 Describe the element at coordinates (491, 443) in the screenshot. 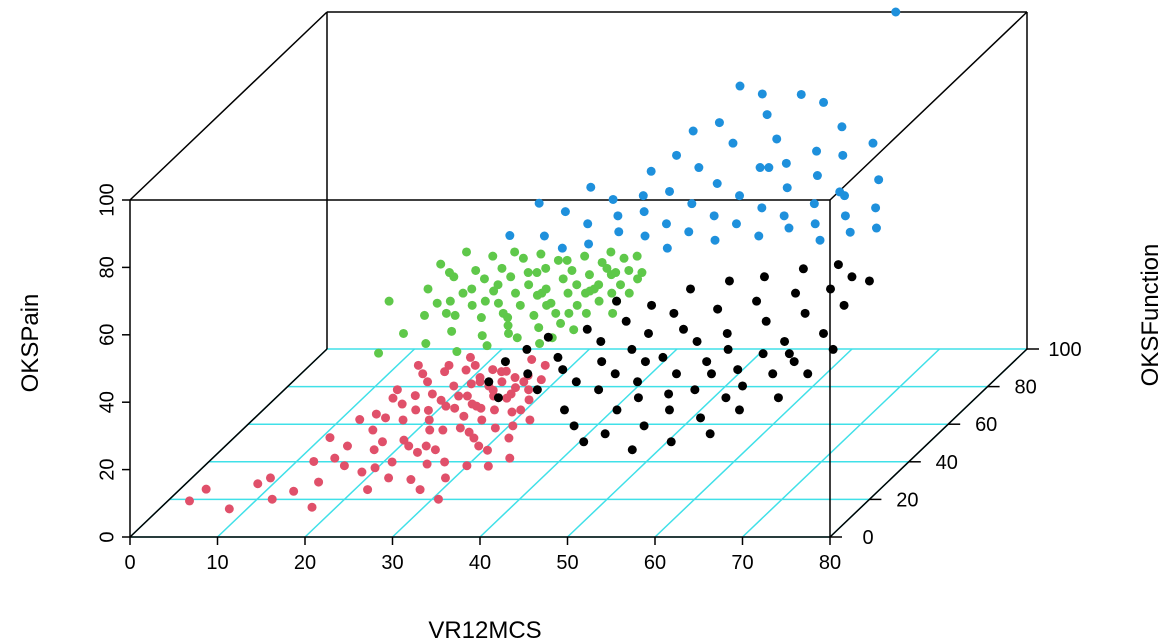

I see `floor-grid-line-x` at that location.